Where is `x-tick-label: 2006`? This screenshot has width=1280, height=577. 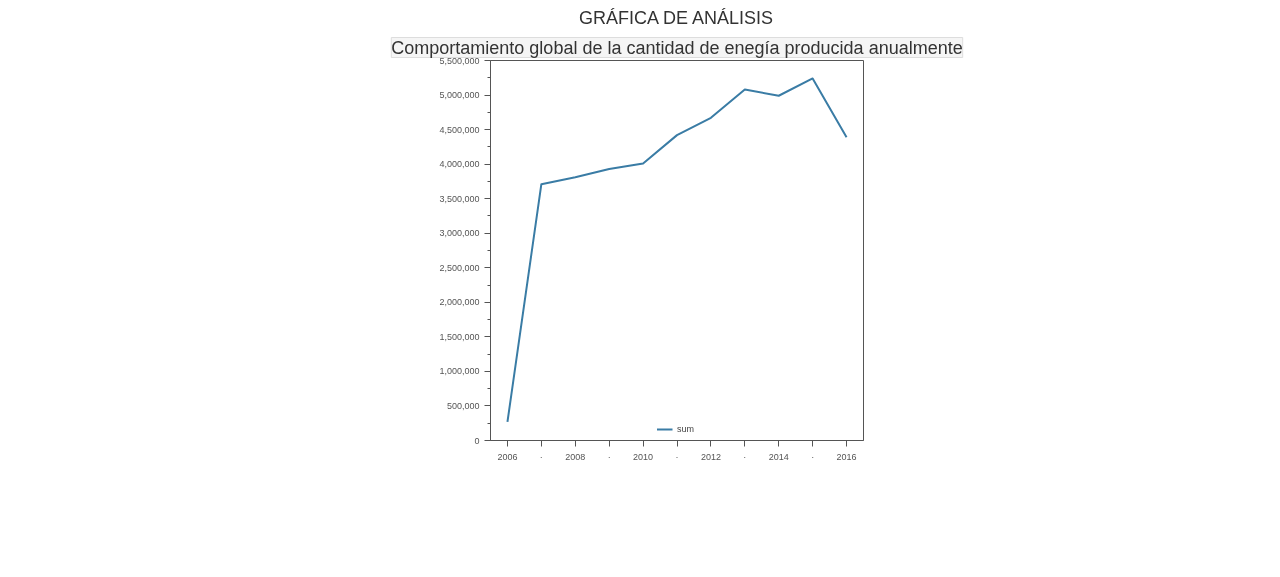 x-tick-label: 2006 is located at coordinates (507, 456).